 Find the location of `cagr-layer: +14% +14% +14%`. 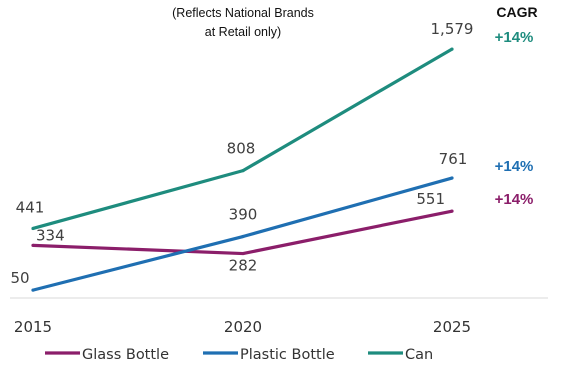

cagr-layer: +14% +14% +14% is located at coordinates (514, 118).